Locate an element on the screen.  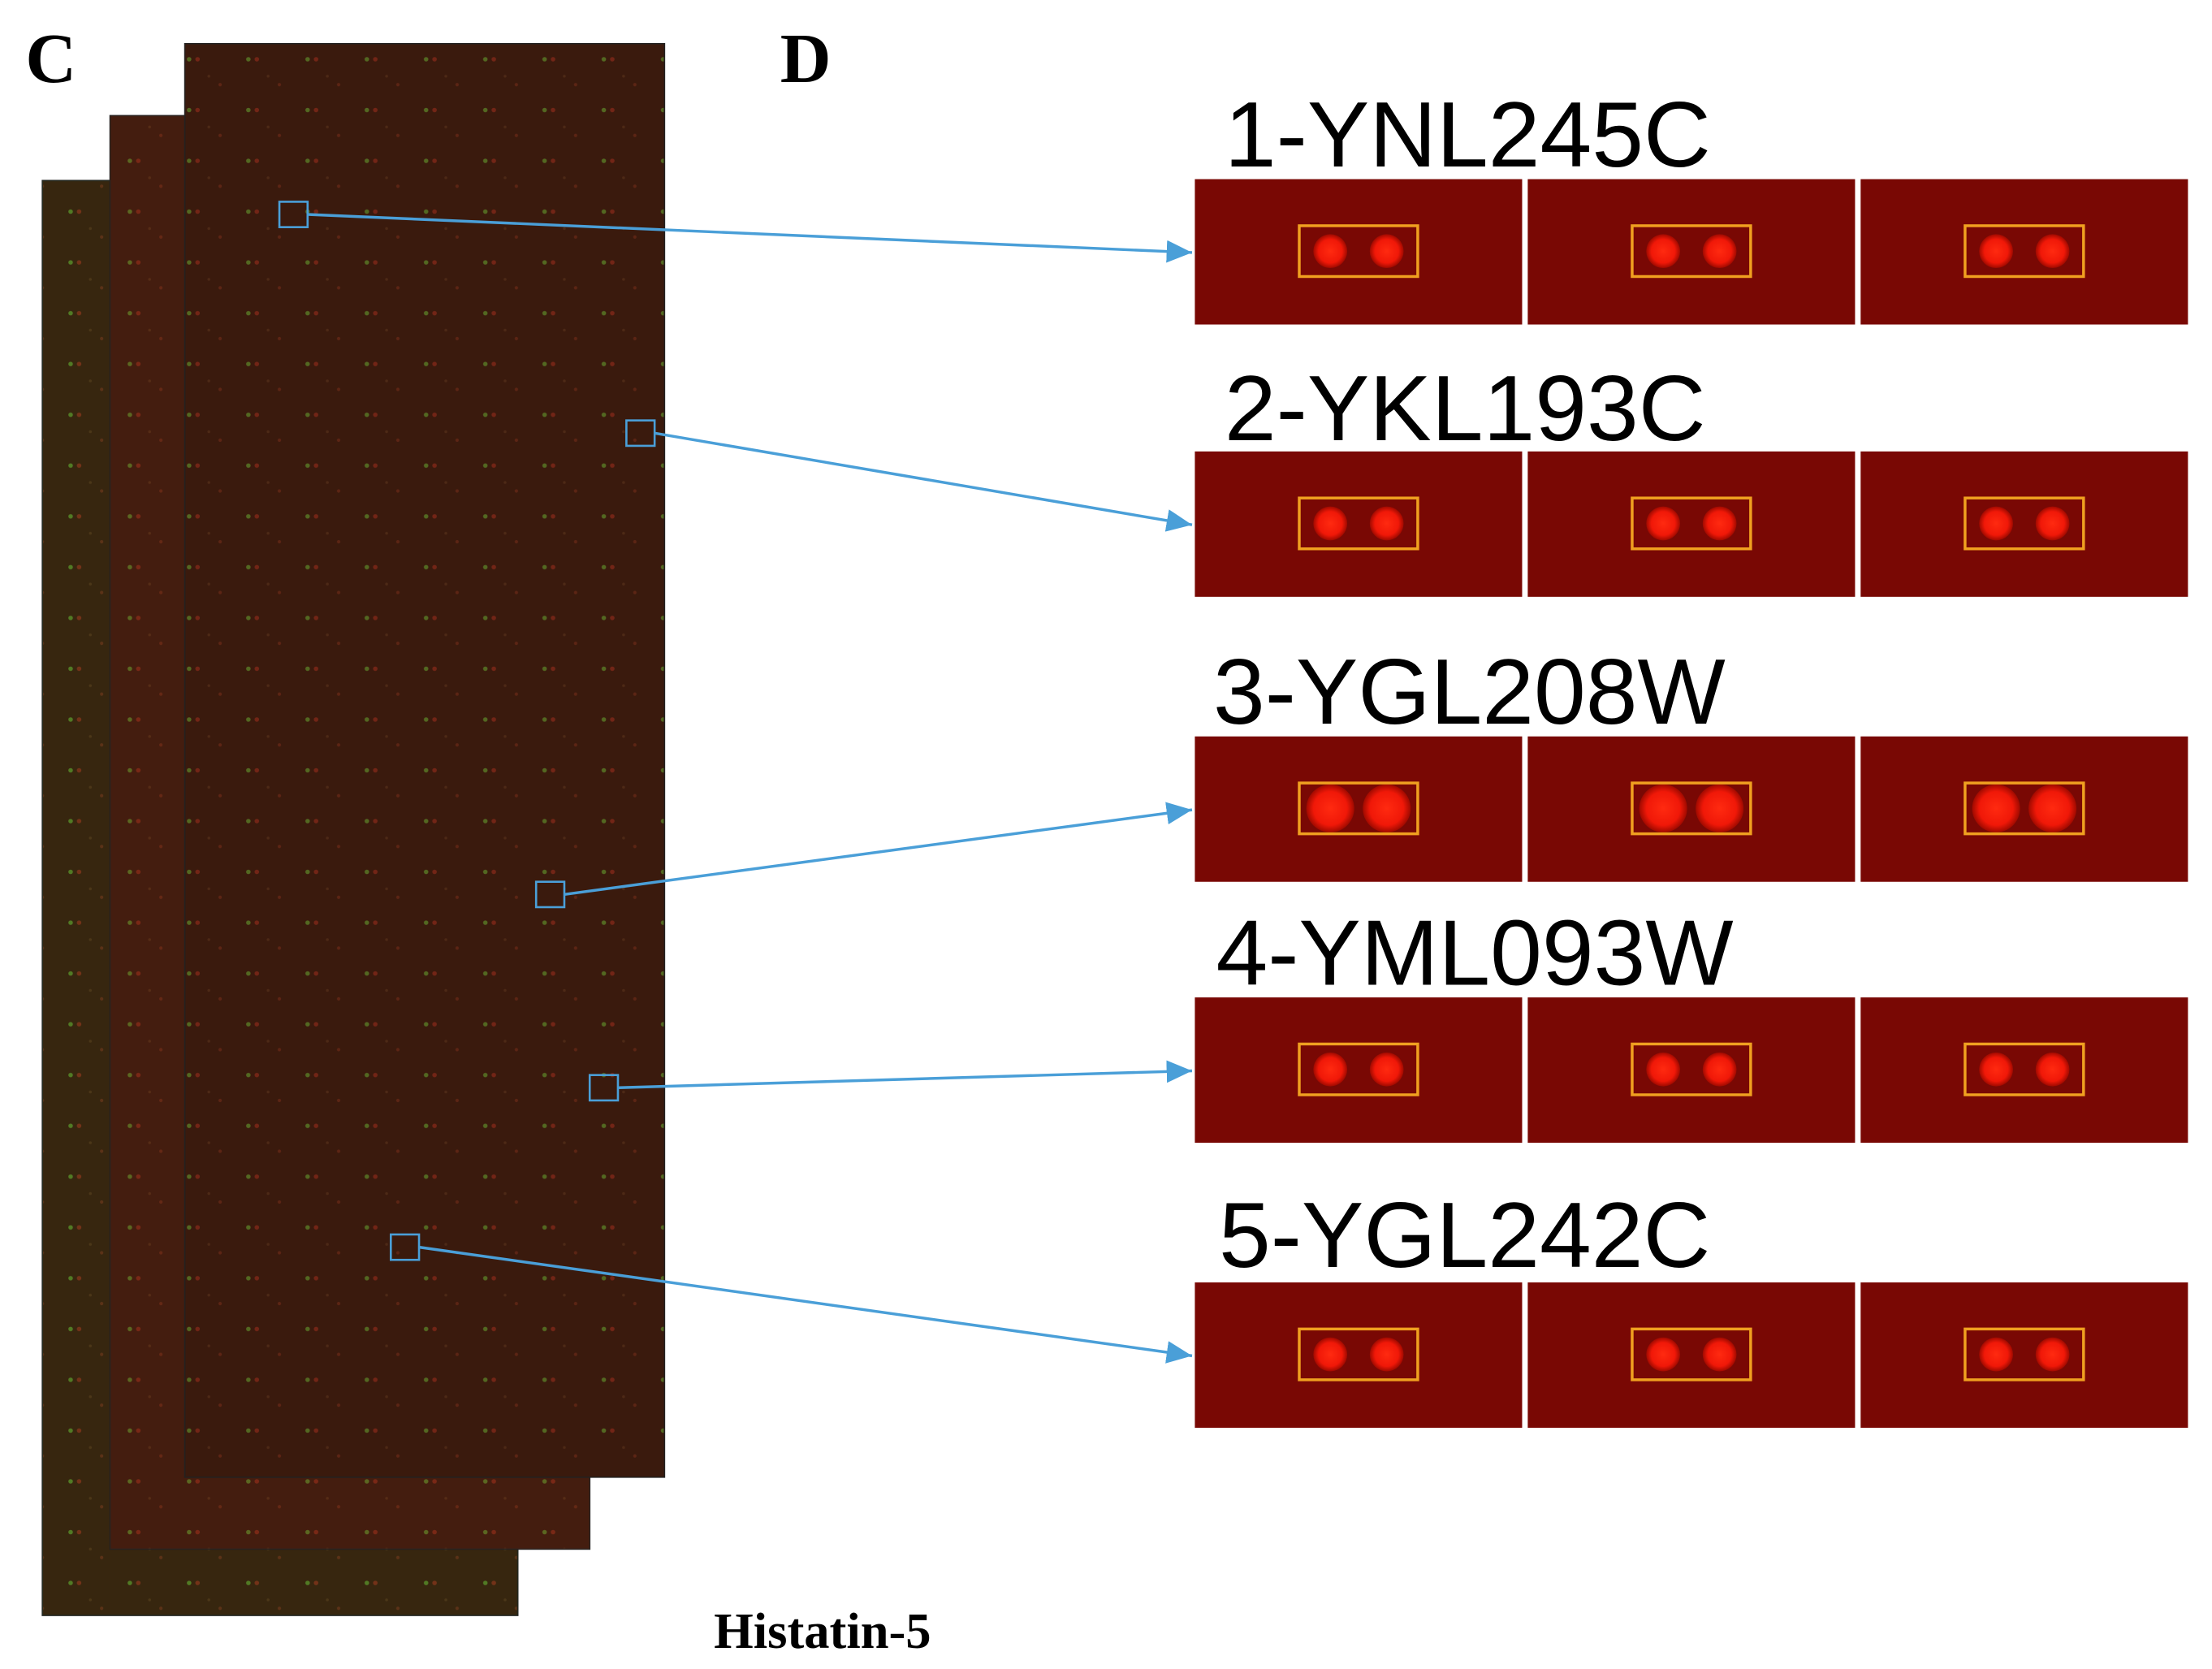
hit-label: 1-YNL245C is located at coordinates (1468, 135).